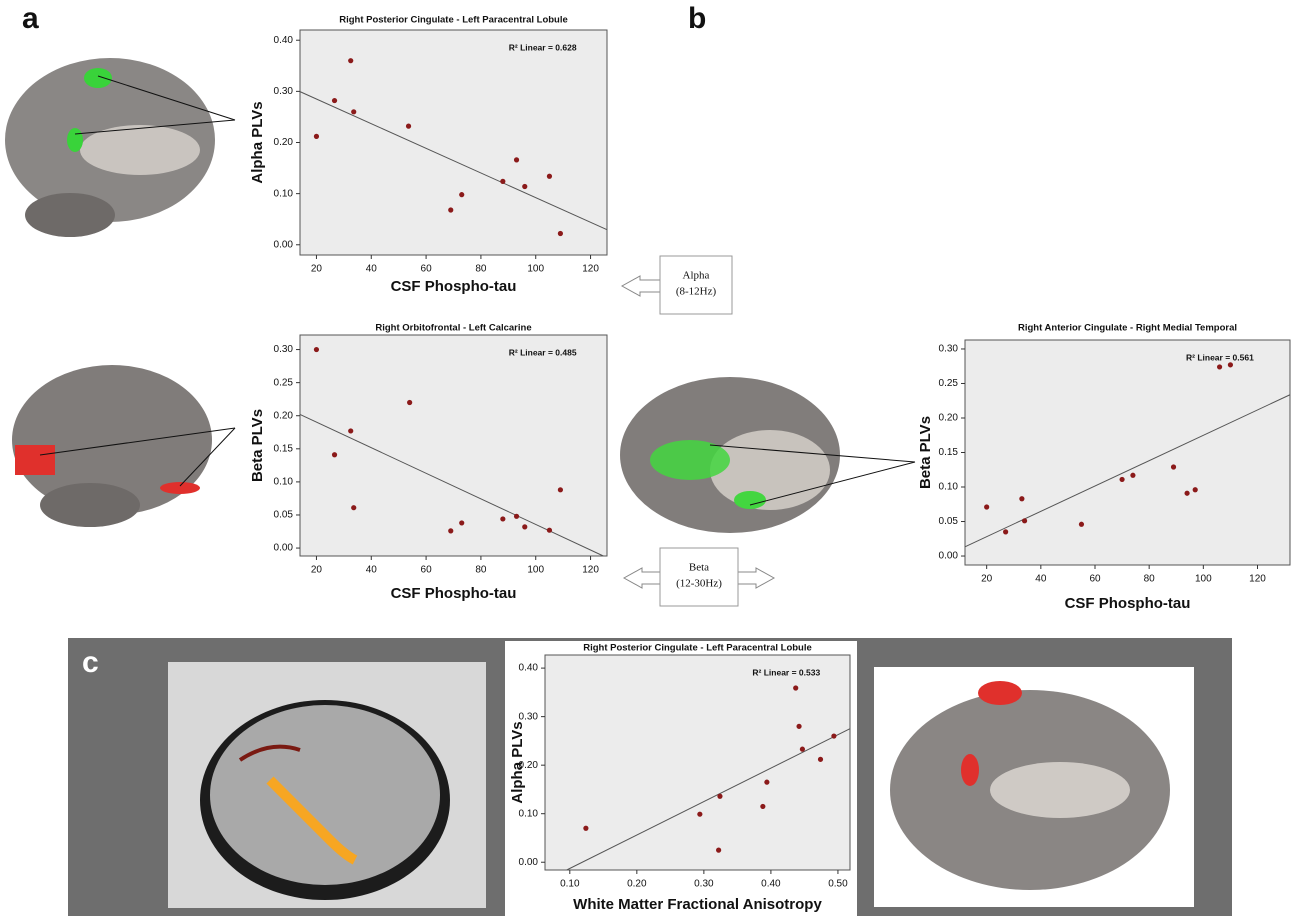 The width and height of the screenshot is (1300, 919). Describe the element at coordinates (453, 328) in the screenshot. I see `chart-title: Right Orbitofrontal - Left Calcarine` at that location.